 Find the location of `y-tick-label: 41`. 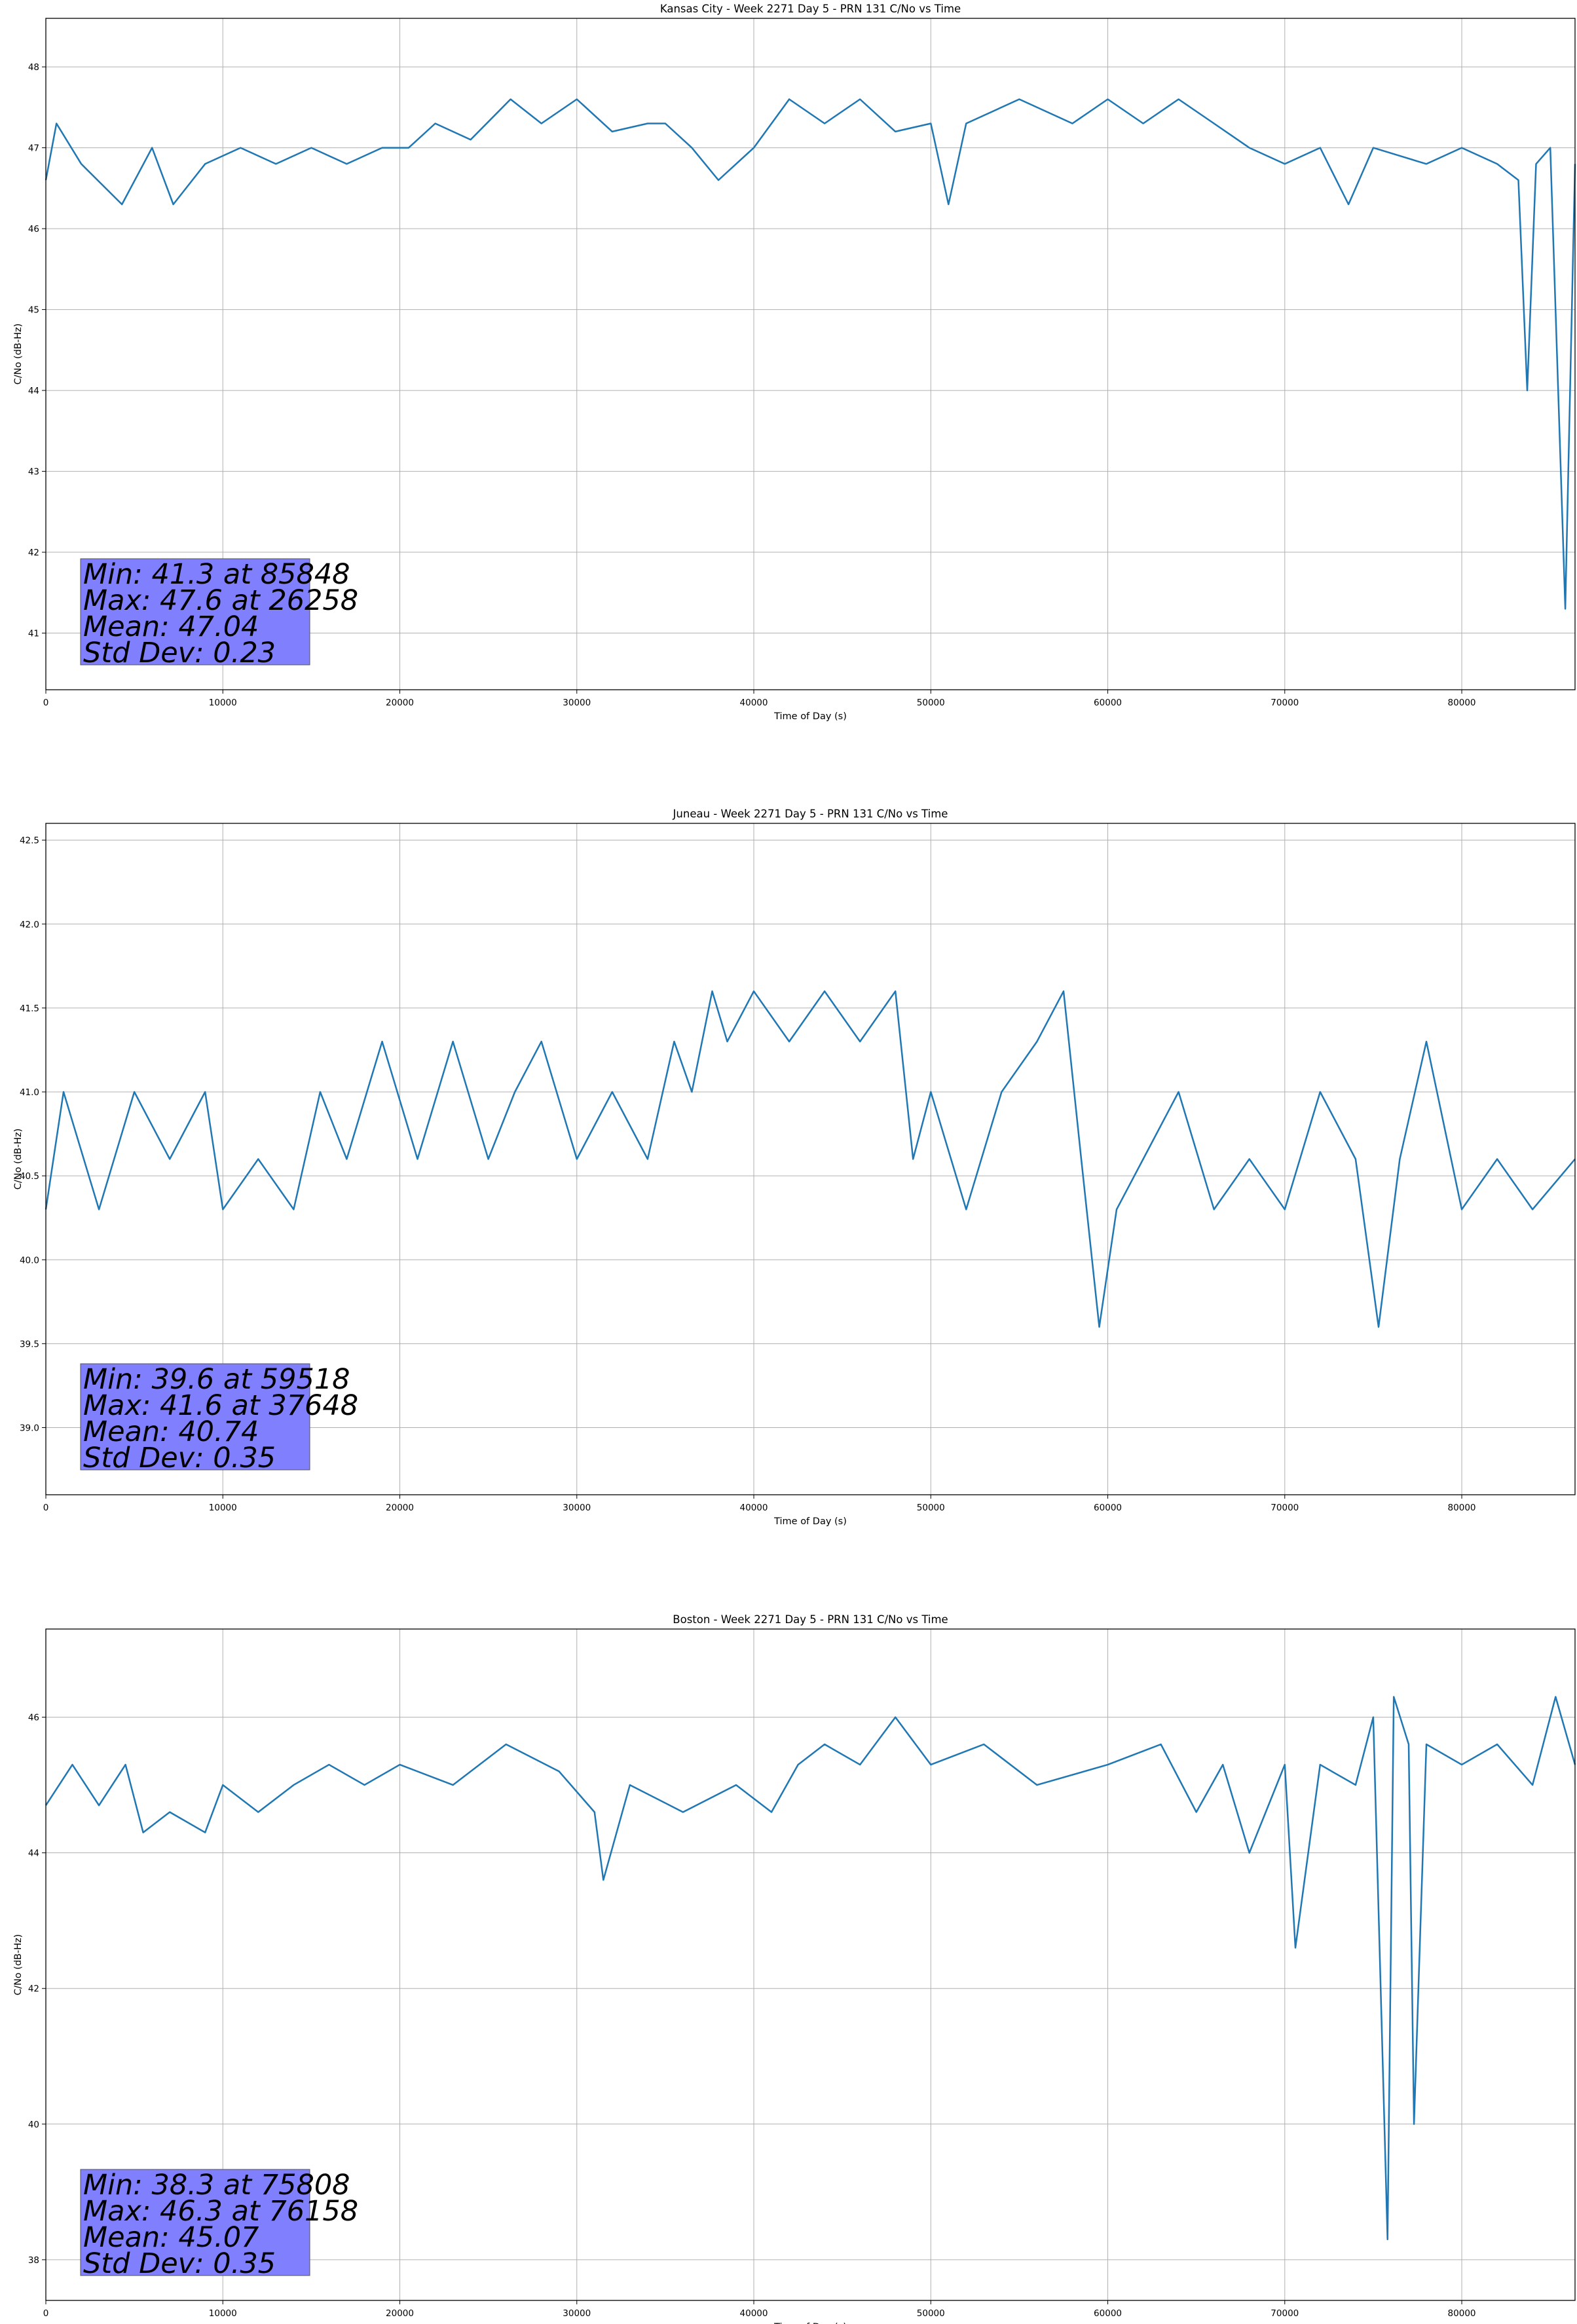

y-tick-label: 41 is located at coordinates (33, 634).